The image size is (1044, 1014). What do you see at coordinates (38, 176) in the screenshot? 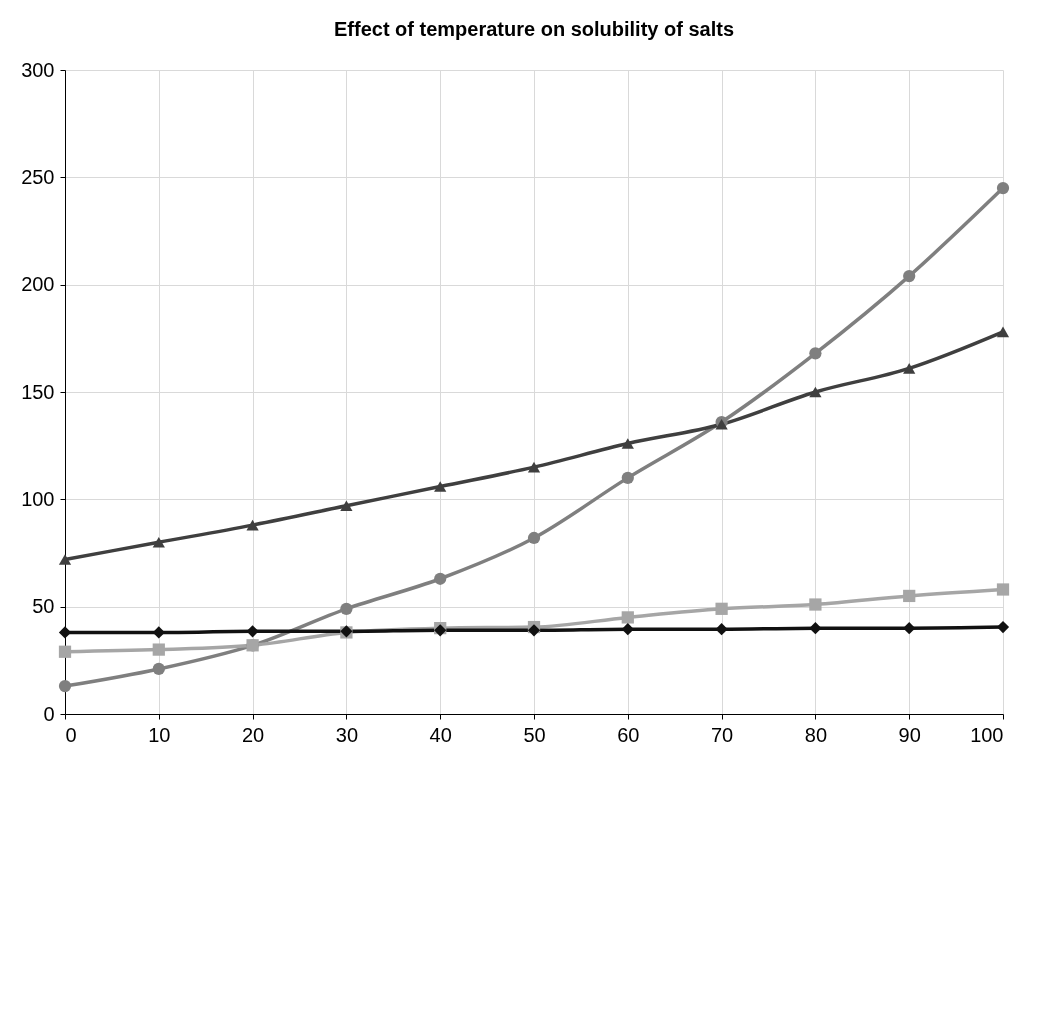
I see `y-tick-label: 250` at bounding box center [38, 176].